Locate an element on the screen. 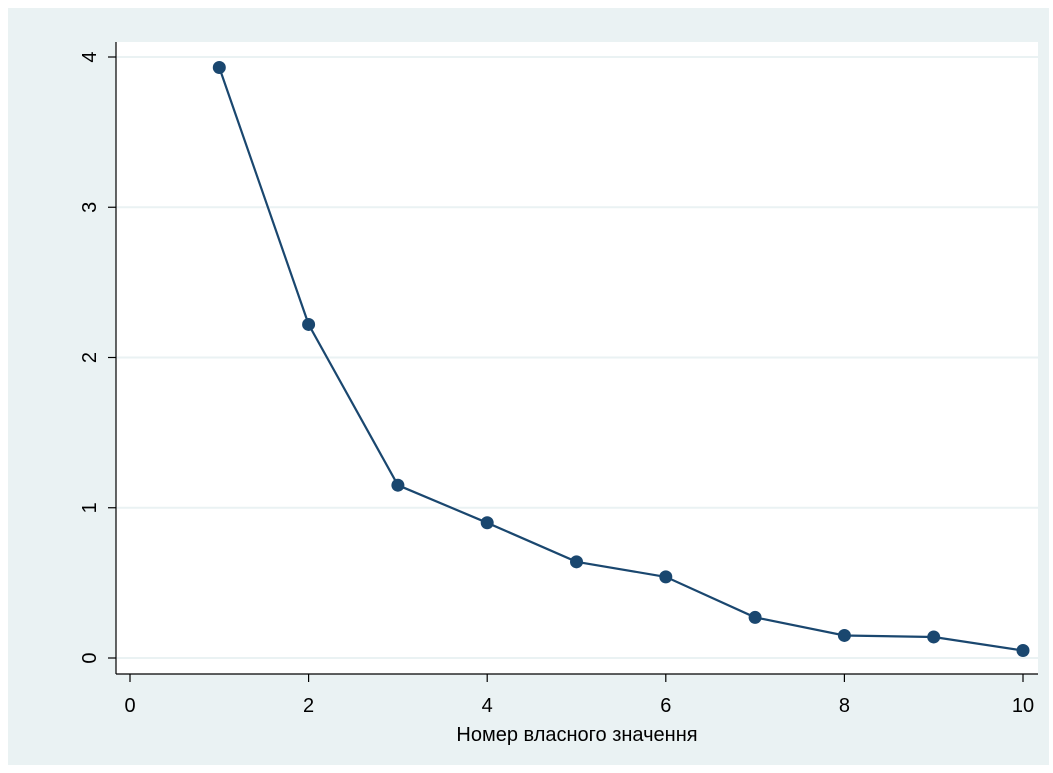 Image resolution: width=1053 pixels, height=773 pixels. x-tick-label-4: 4 is located at coordinates (487, 706).